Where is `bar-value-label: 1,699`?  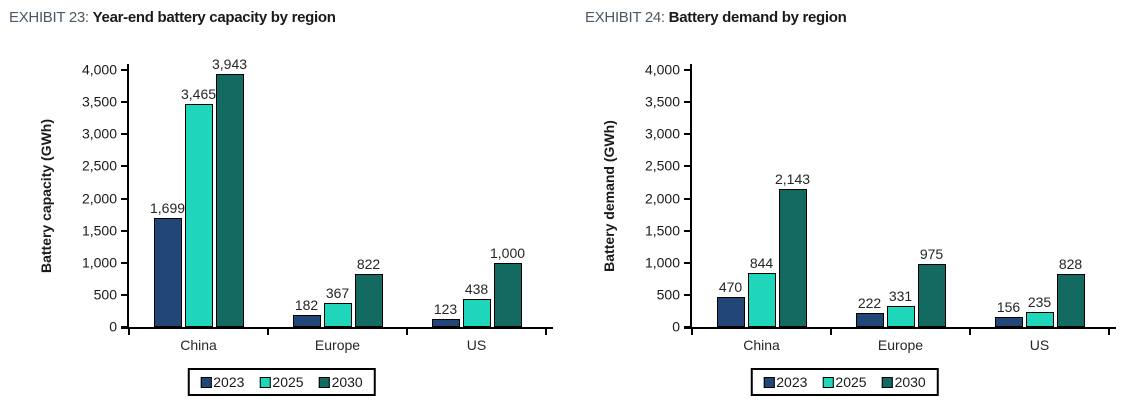
bar-value-label: 1,699 is located at coordinates (167, 207).